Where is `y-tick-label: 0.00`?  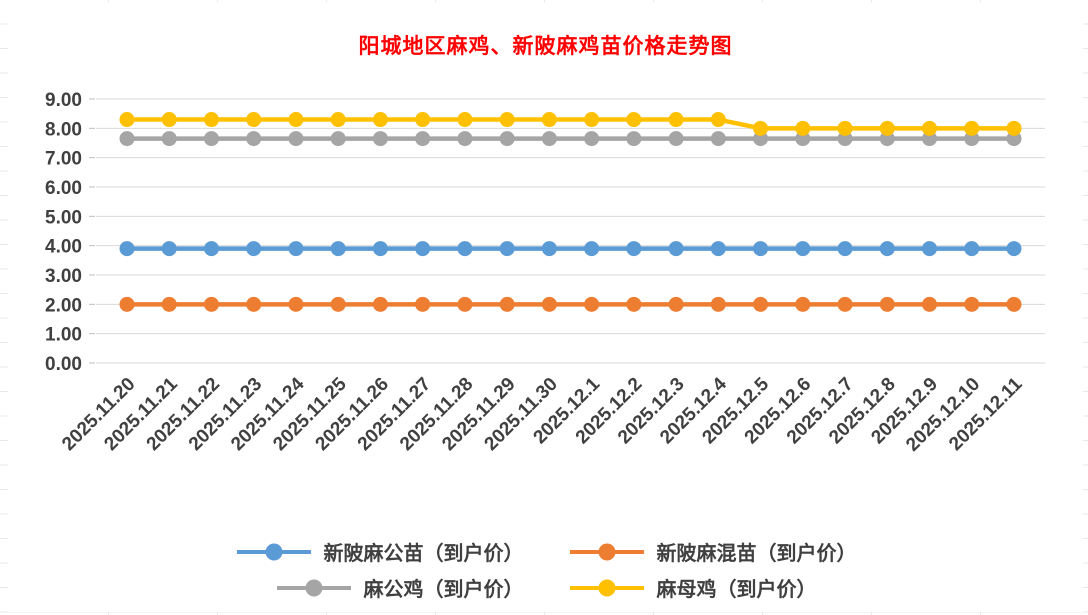
y-tick-label: 0.00 is located at coordinates (63, 364).